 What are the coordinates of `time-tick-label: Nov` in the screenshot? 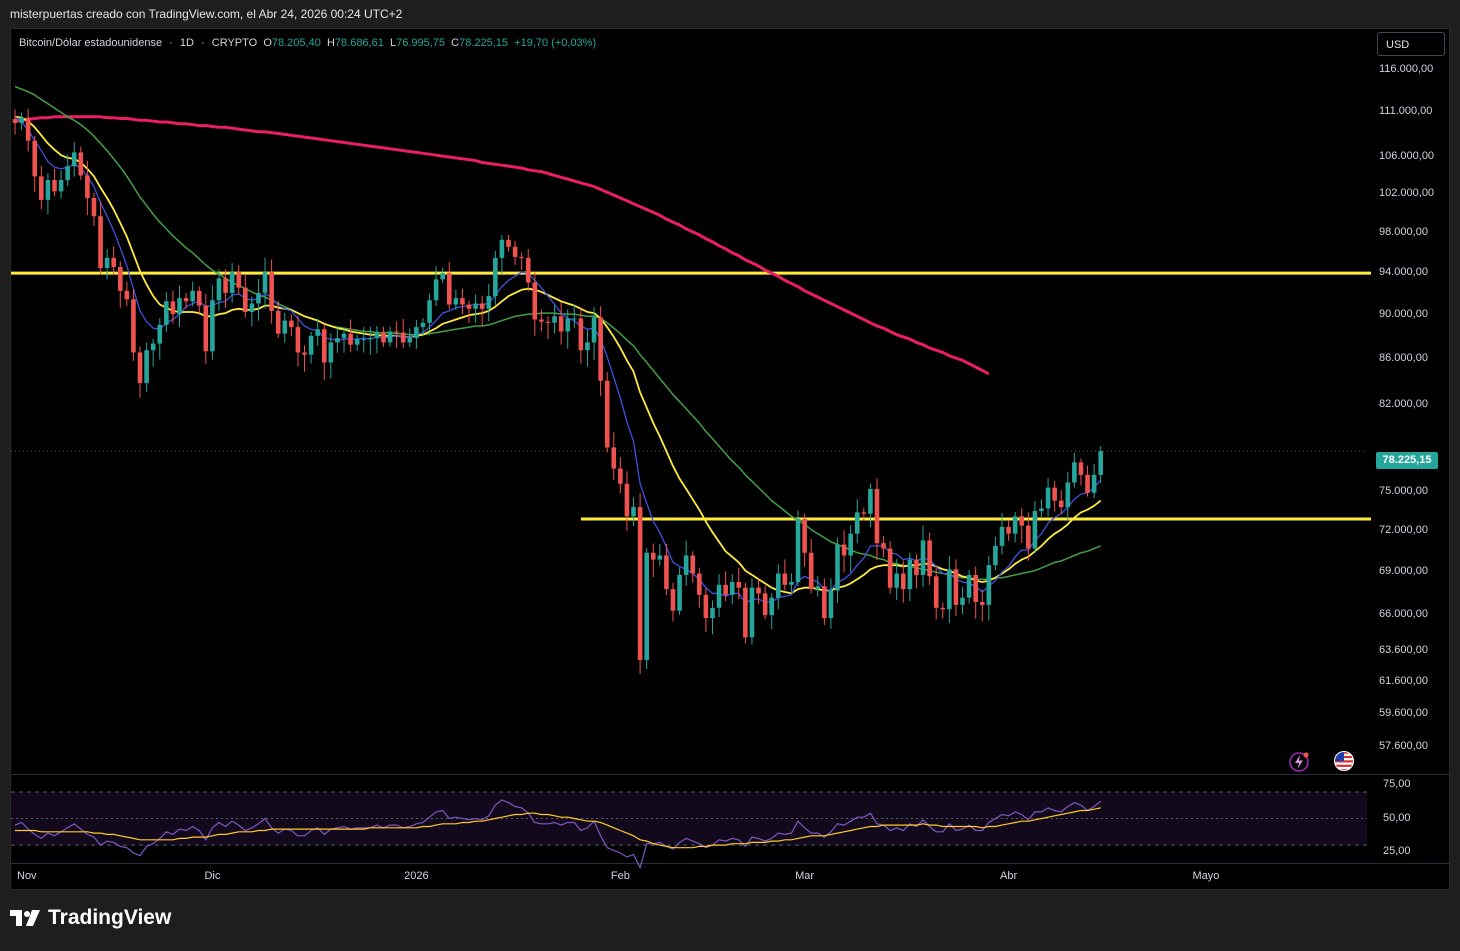 It's located at (27, 876).